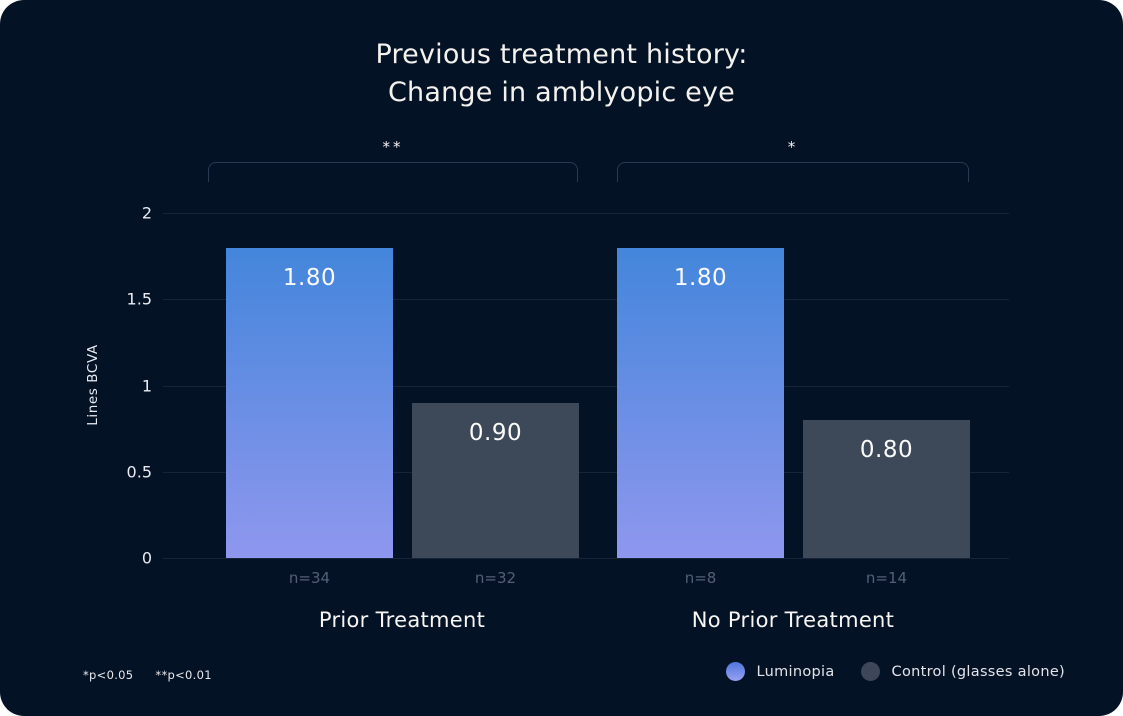  Describe the element at coordinates (146, 385) in the screenshot. I see `ytick-label-1: 1` at that location.